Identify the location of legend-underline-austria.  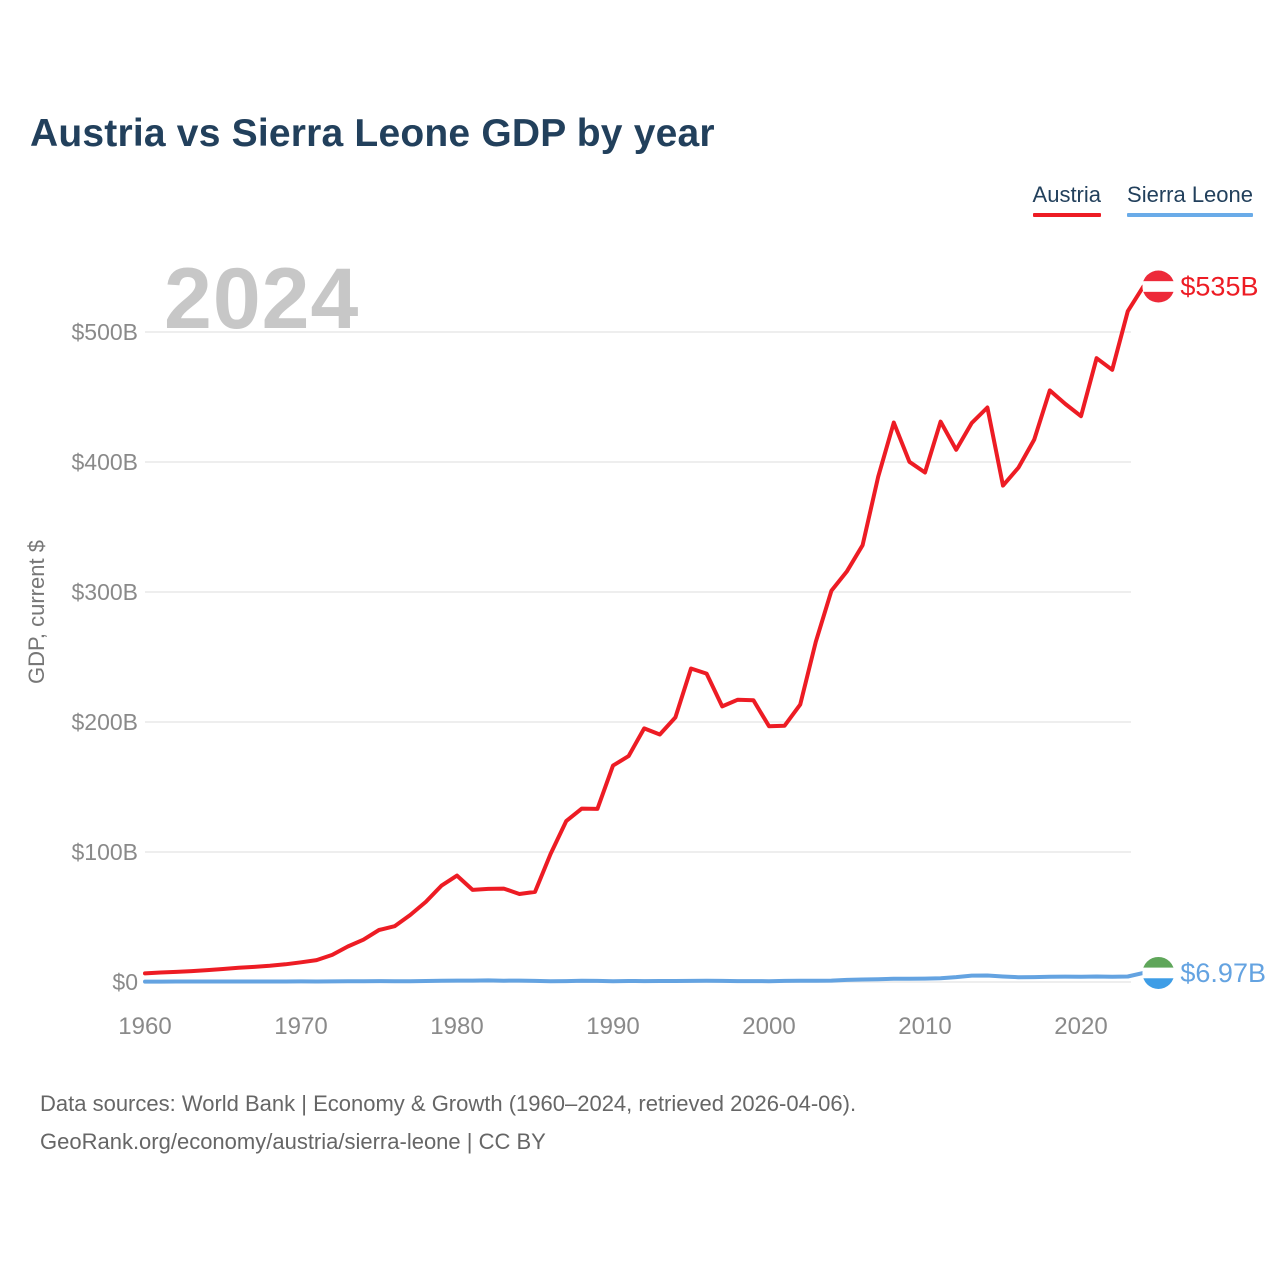
(1067, 215).